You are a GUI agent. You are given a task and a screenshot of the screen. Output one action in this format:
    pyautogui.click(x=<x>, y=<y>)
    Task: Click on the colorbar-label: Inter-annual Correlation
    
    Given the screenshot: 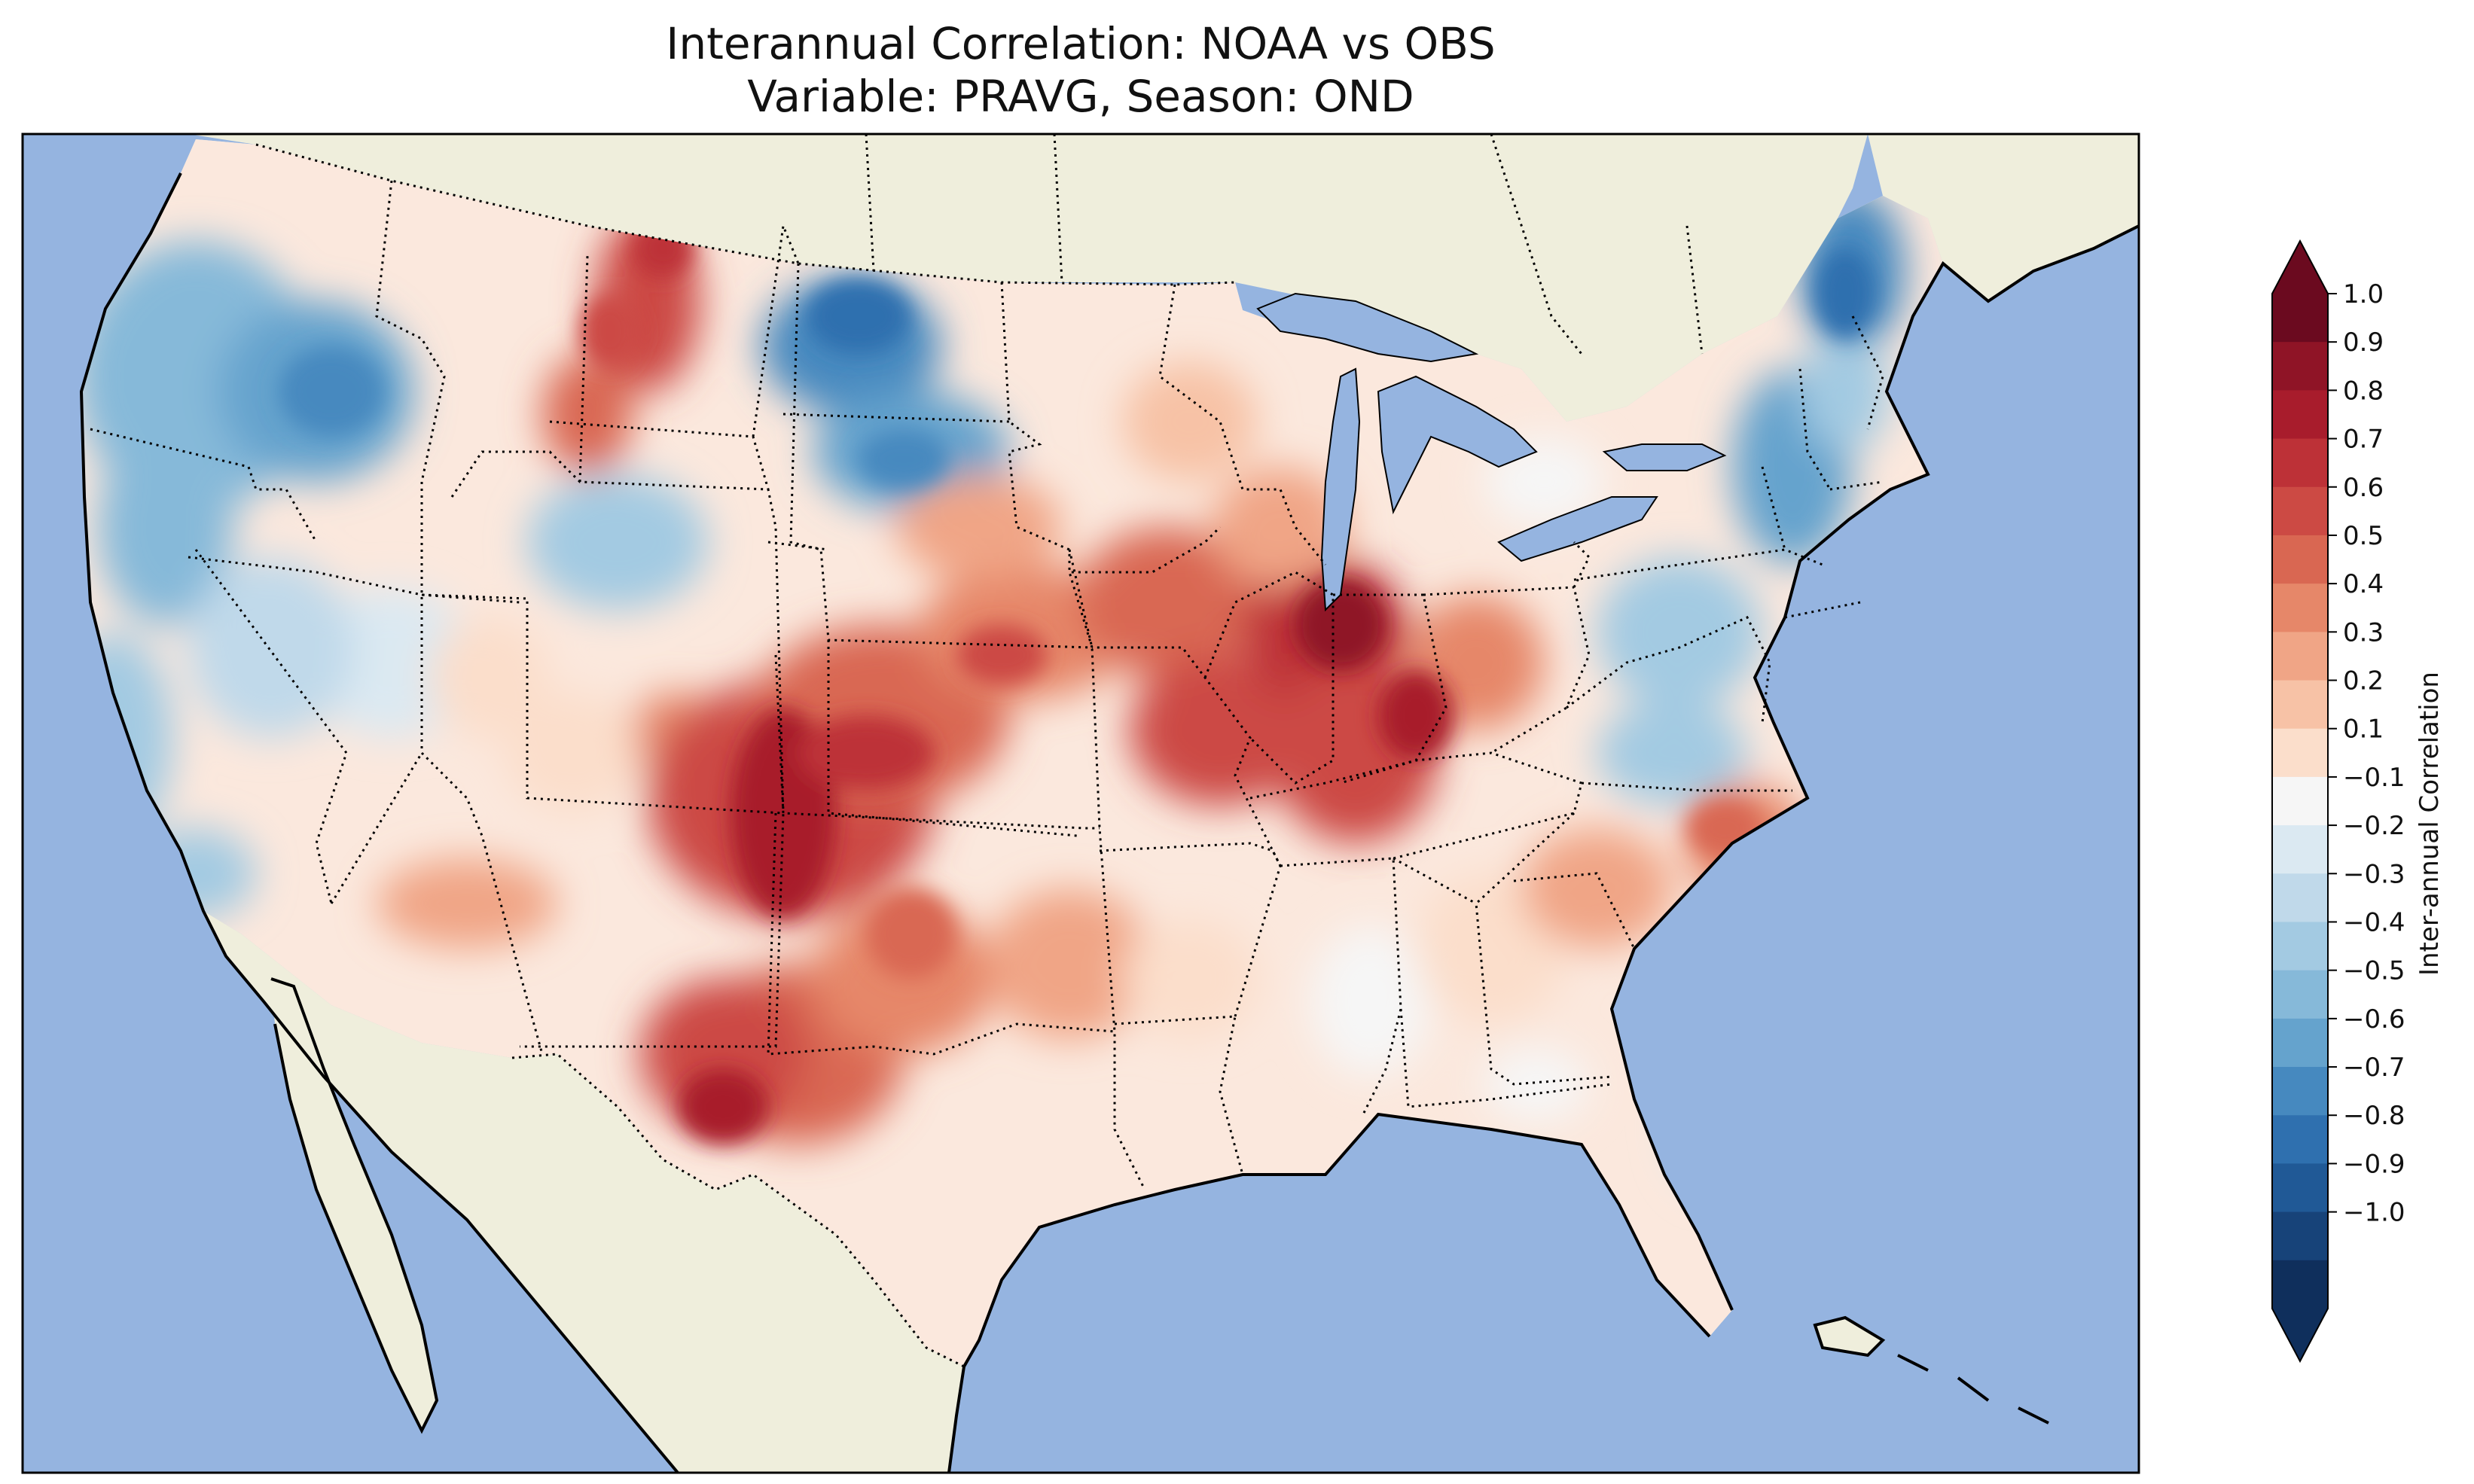 What is the action you would take?
    pyautogui.click(x=2430, y=824)
    